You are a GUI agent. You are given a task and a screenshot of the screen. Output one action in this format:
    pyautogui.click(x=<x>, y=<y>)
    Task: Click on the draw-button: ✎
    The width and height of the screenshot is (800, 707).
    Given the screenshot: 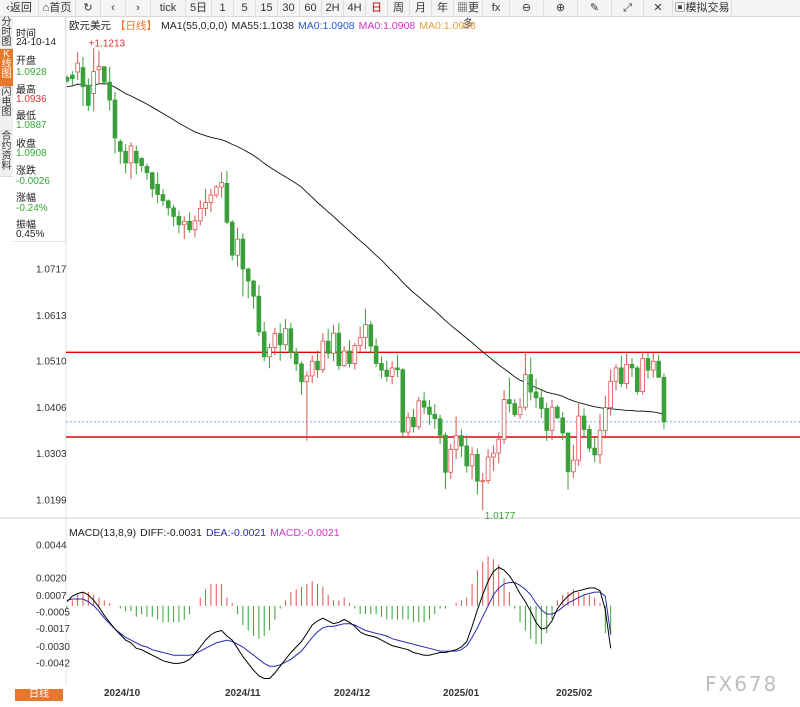 What is the action you would take?
    pyautogui.click(x=595, y=8)
    